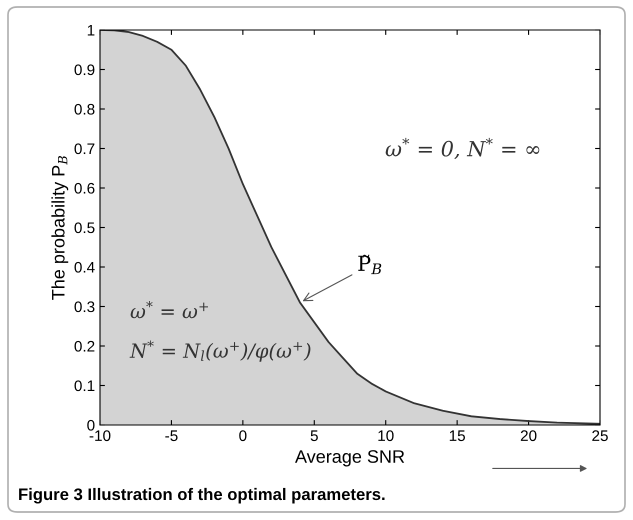 This screenshot has height=520, width=633. What do you see at coordinates (600, 436) in the screenshot?
I see `x-tick-label: 25` at bounding box center [600, 436].